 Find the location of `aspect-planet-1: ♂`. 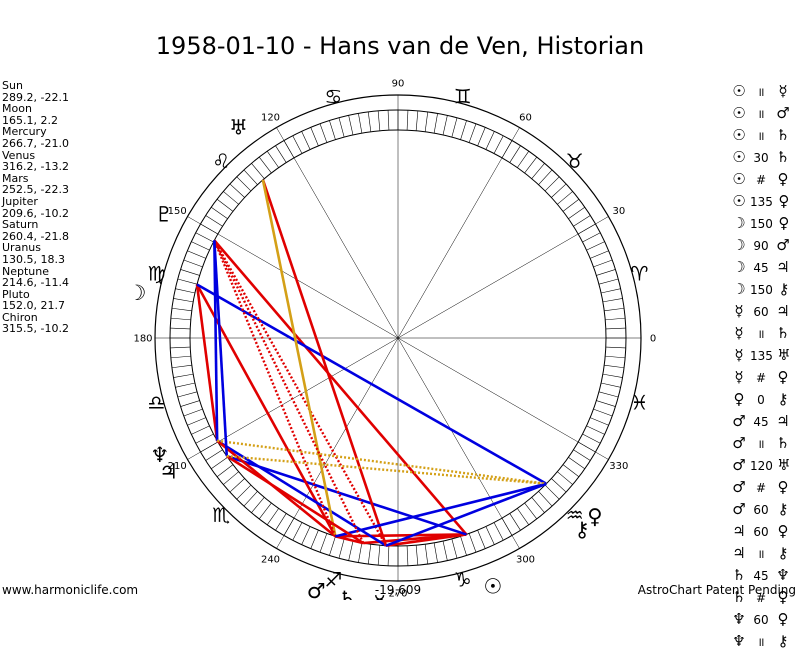

aspect-planet-1: ♂ is located at coordinates (739, 421).